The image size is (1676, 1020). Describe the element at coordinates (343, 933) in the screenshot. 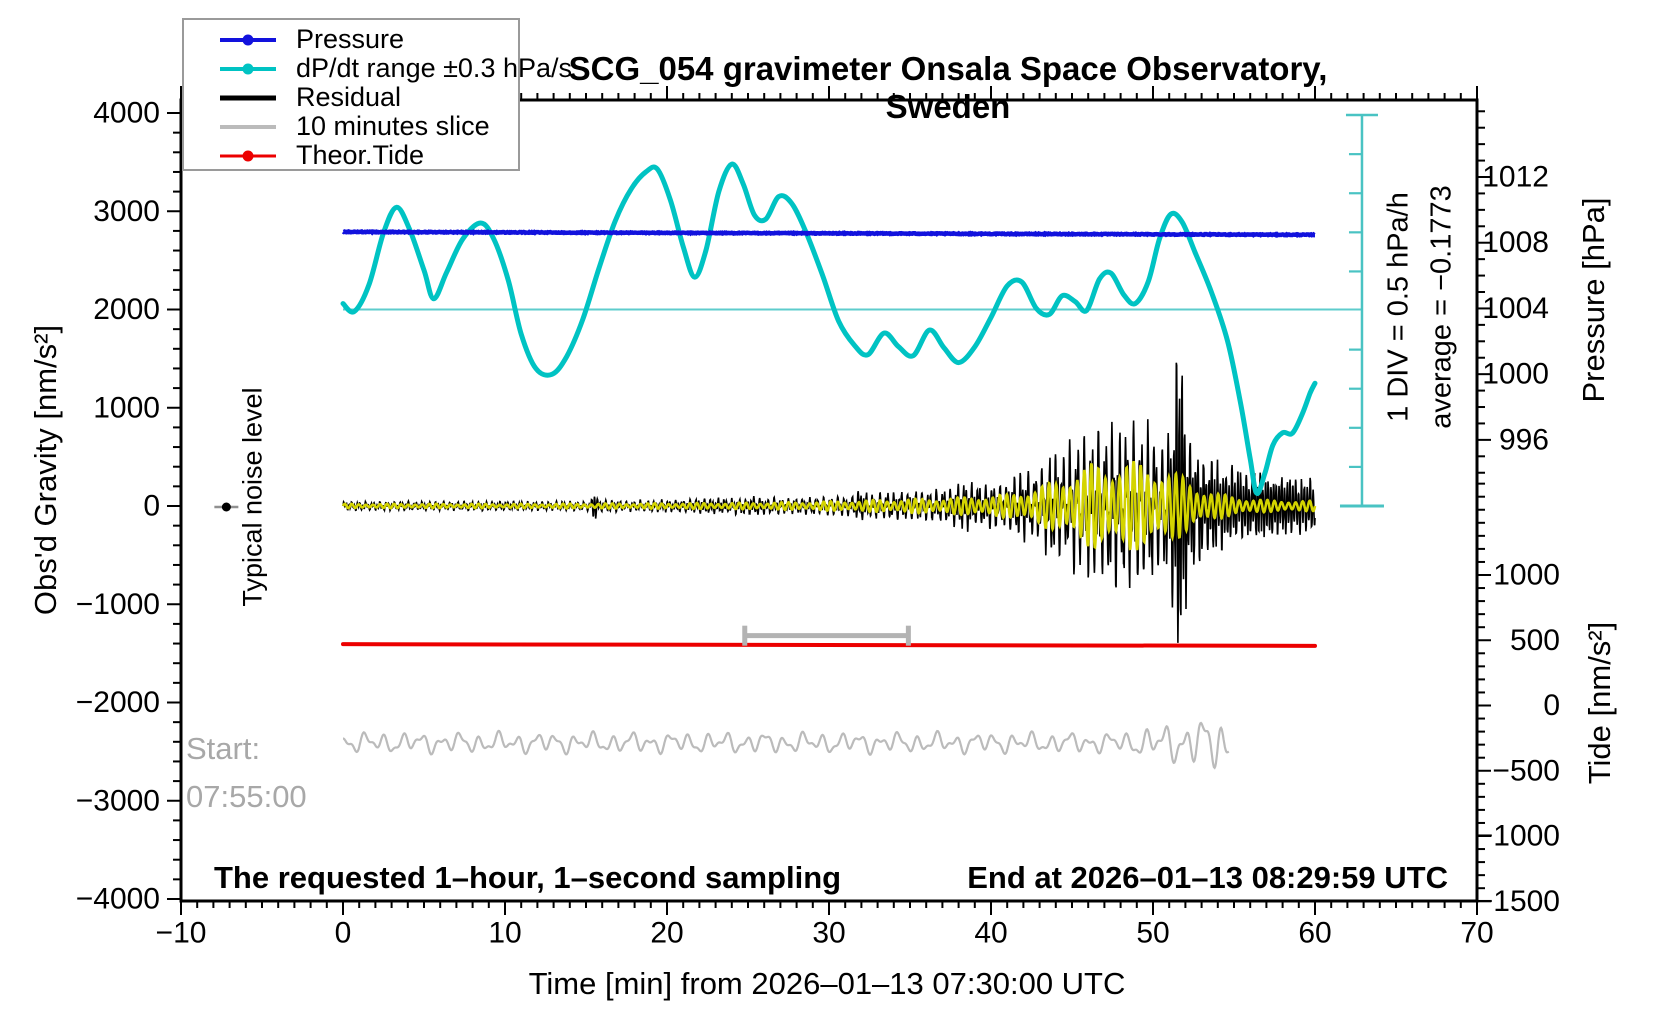

I see `x-tick-label: 0` at that location.